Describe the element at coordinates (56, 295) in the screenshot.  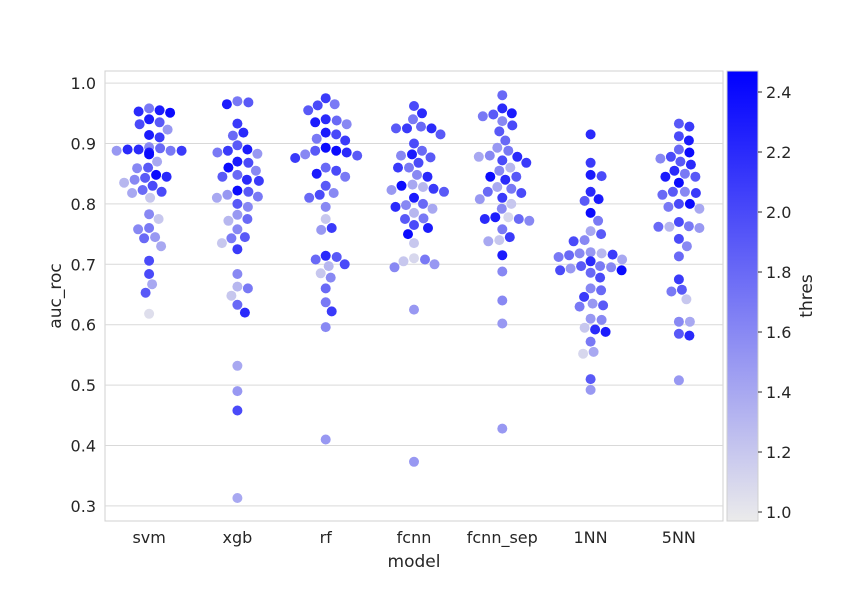
I see `y-axis-label: auc_roc` at that location.